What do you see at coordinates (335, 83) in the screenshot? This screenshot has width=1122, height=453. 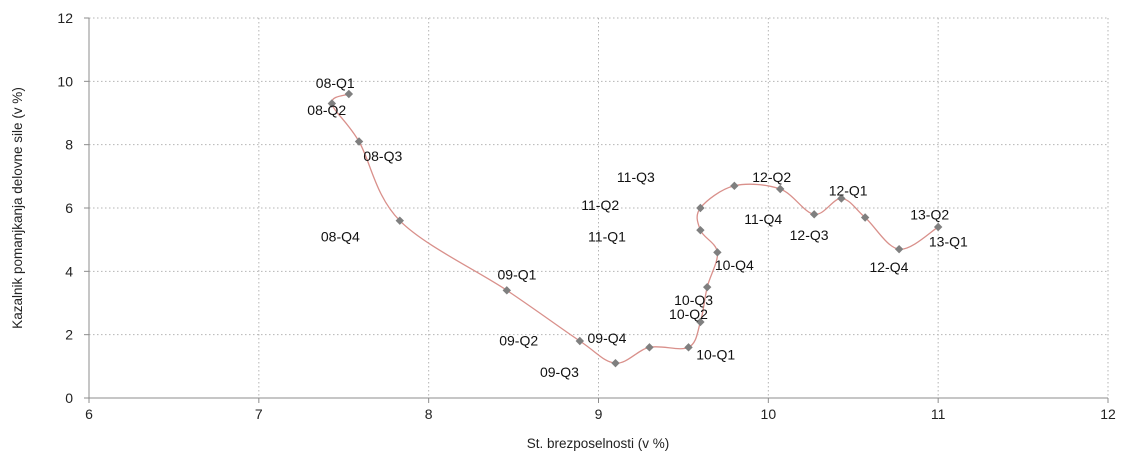 I see `data-label-08-q1: 08-Q1` at bounding box center [335, 83].